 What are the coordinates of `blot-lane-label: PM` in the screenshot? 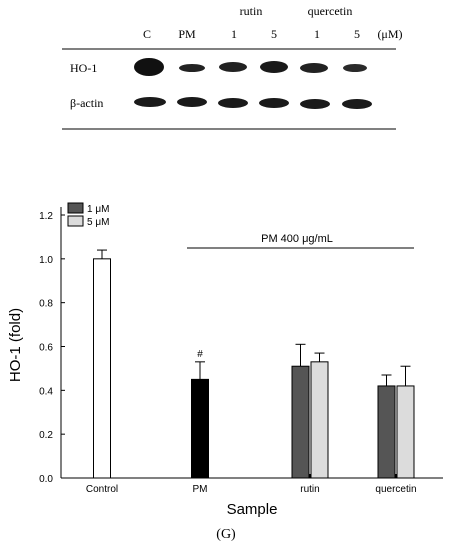 It's located at (187, 34).